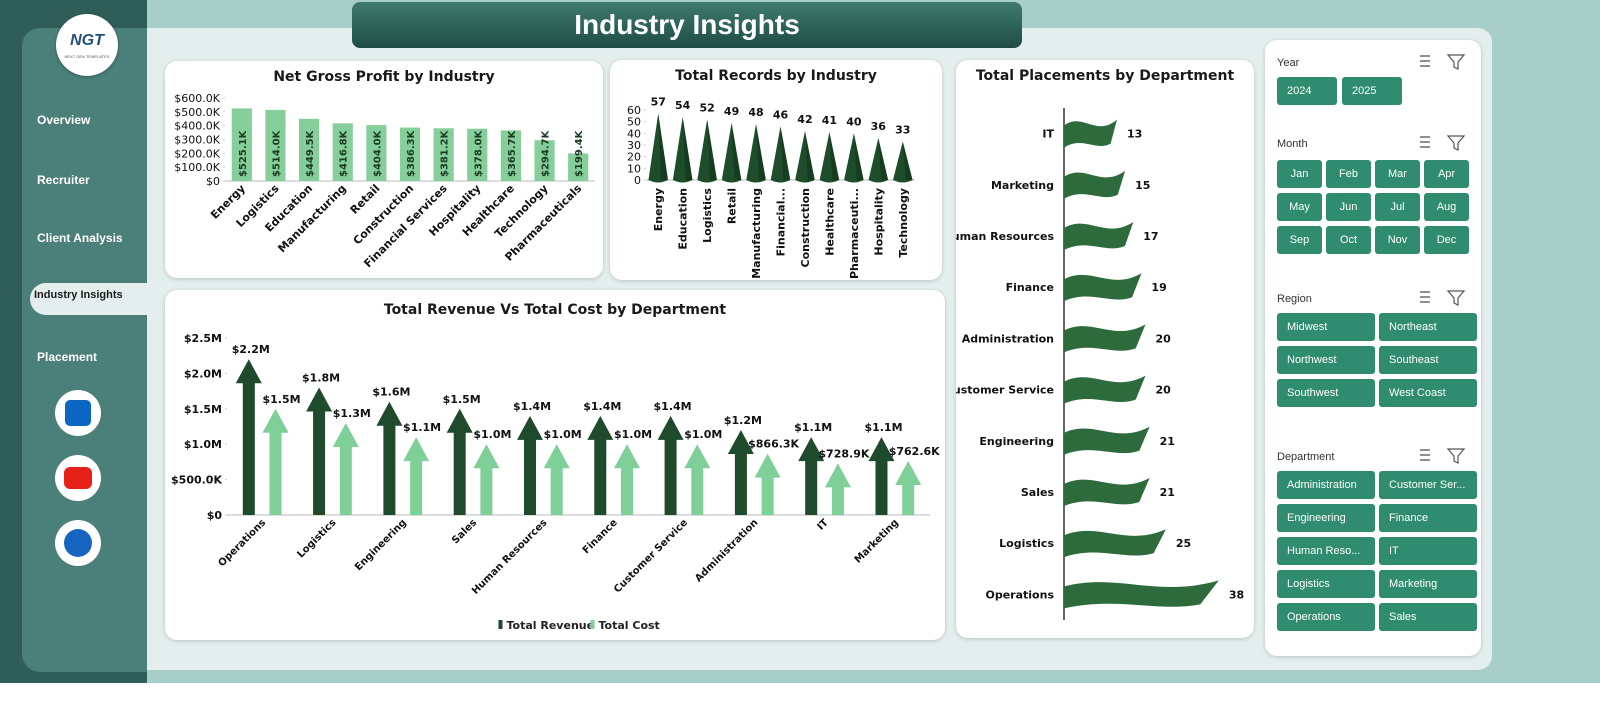  Describe the element at coordinates (63, 180) in the screenshot. I see `nav-item: Recruiter` at that location.